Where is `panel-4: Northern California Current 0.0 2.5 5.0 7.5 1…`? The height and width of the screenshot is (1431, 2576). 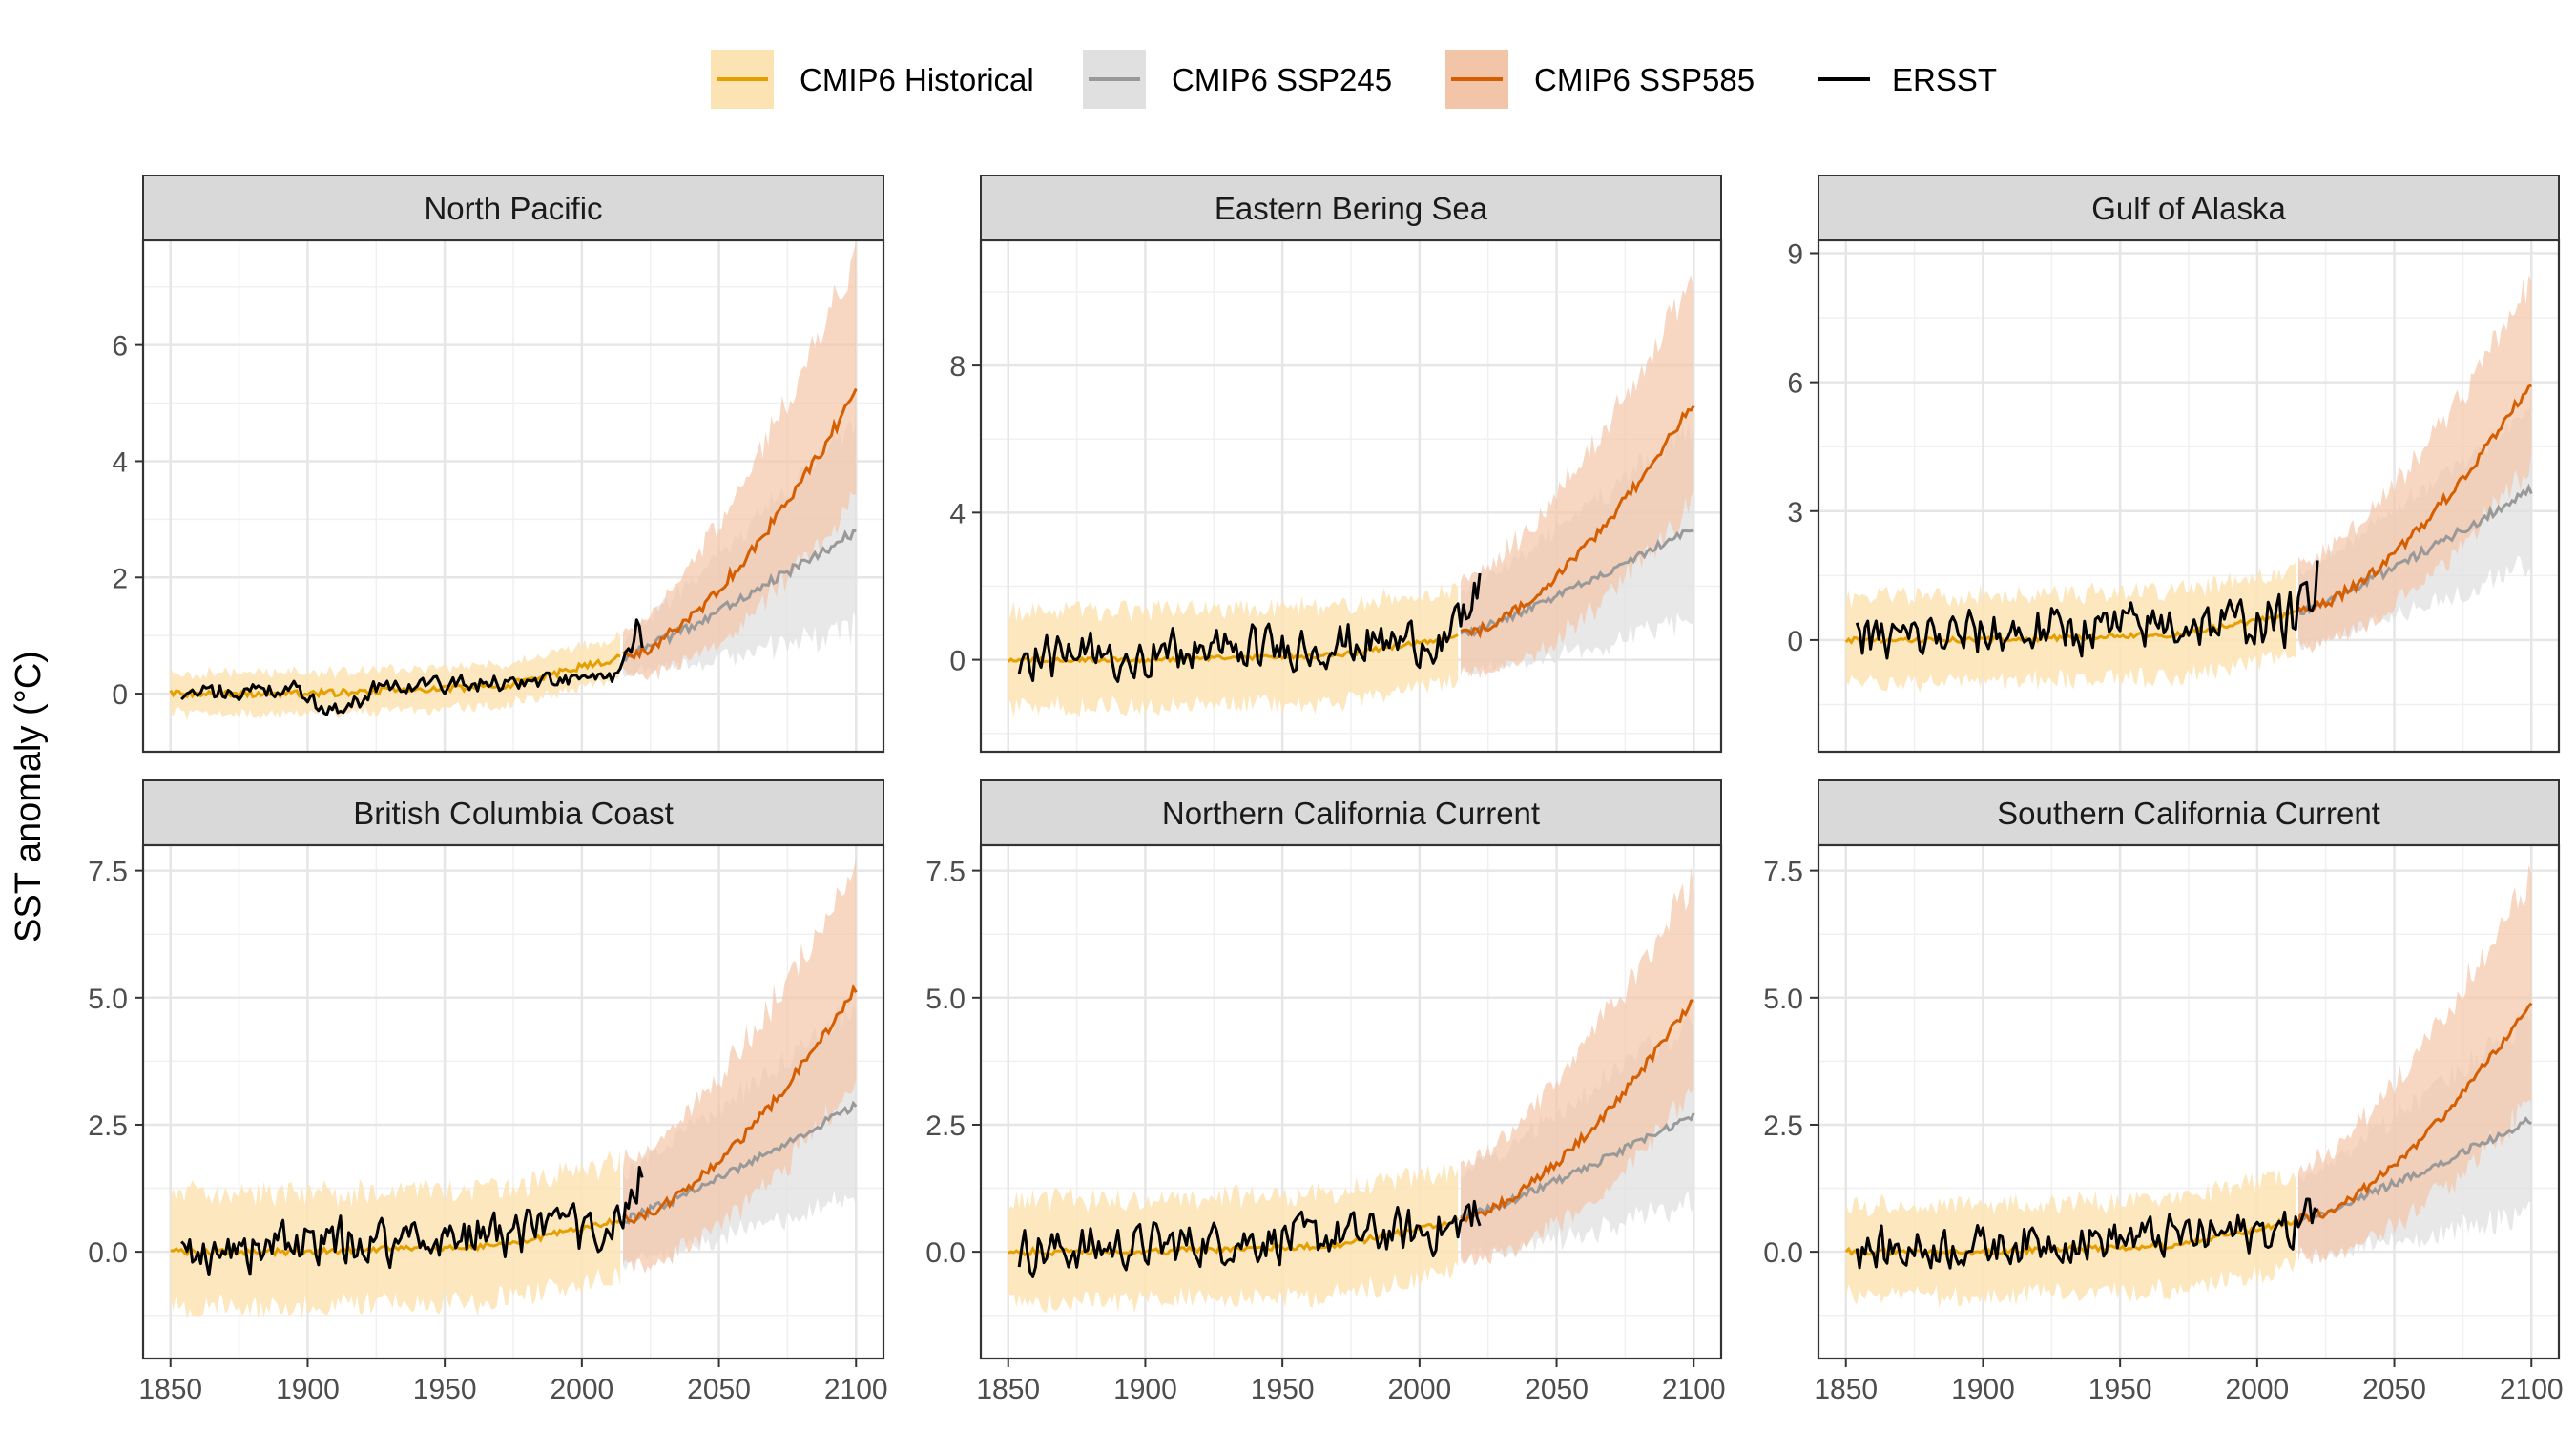
panel-4: Northern California Current 0.0 2.5 5.0 7.5 1… is located at coordinates (1325, 1092).